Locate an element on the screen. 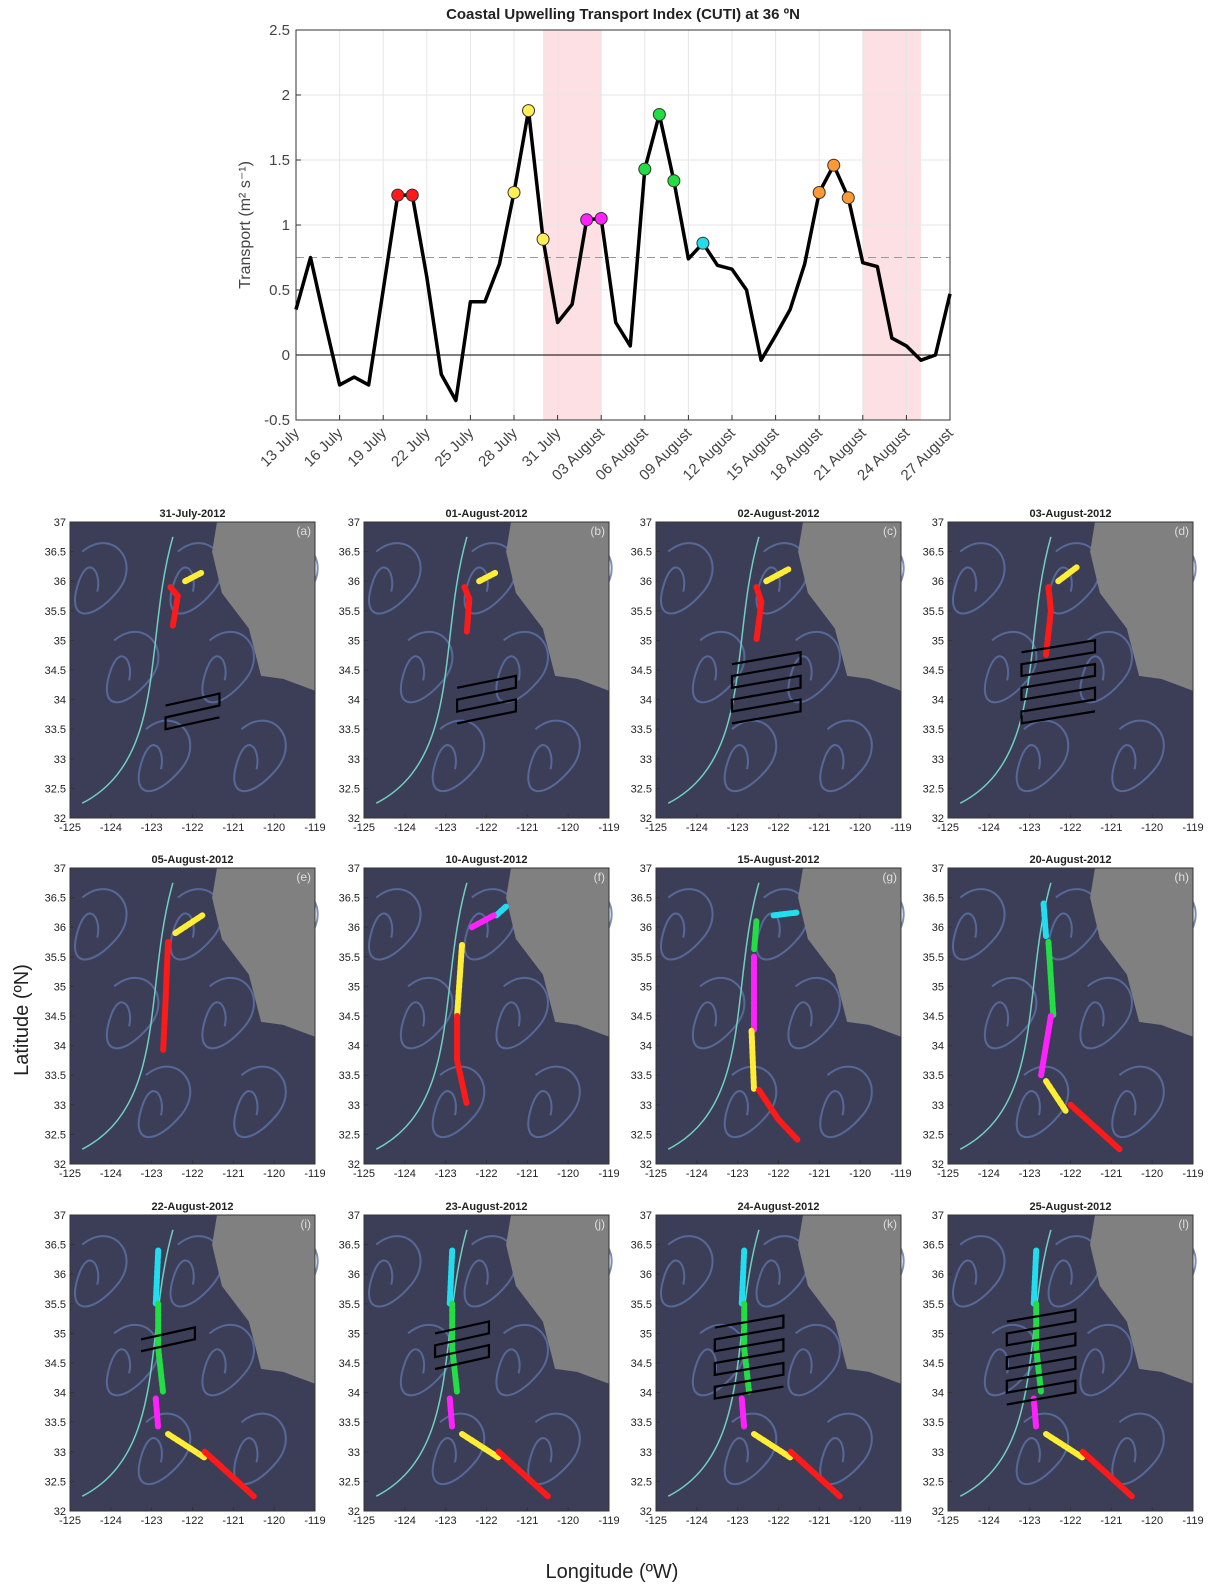 Image resolution: width=1222 pixels, height=1586 pixels. panel-label: (k) is located at coordinates (890, 1224).